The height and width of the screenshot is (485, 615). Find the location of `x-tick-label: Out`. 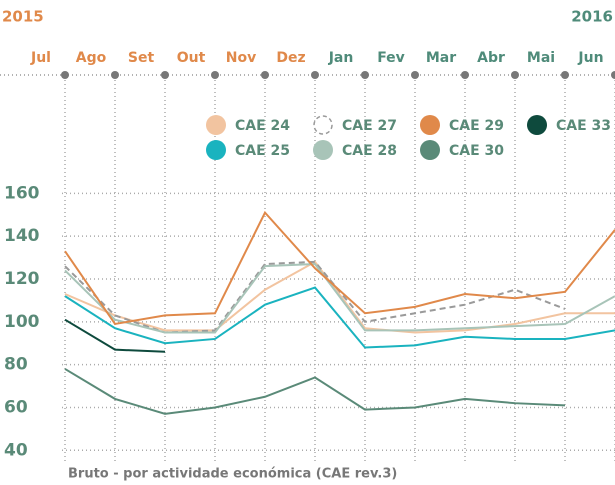

x-tick-label: Out is located at coordinates (191, 58).